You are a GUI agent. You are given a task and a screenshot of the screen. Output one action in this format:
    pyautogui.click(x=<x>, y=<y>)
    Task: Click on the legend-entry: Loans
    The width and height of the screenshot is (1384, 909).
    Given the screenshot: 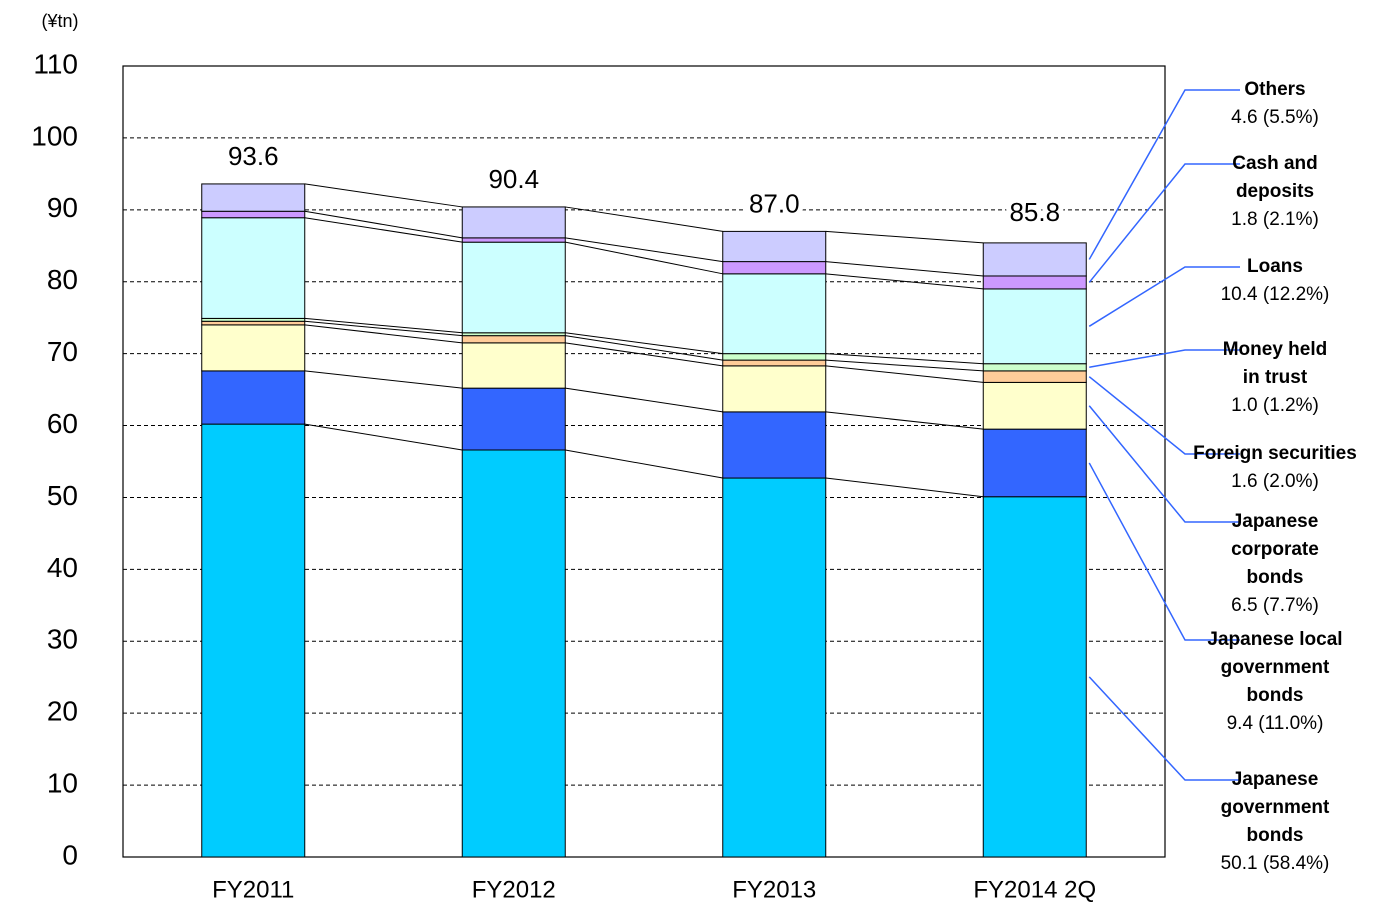 What is the action you would take?
    pyautogui.click(x=1275, y=266)
    